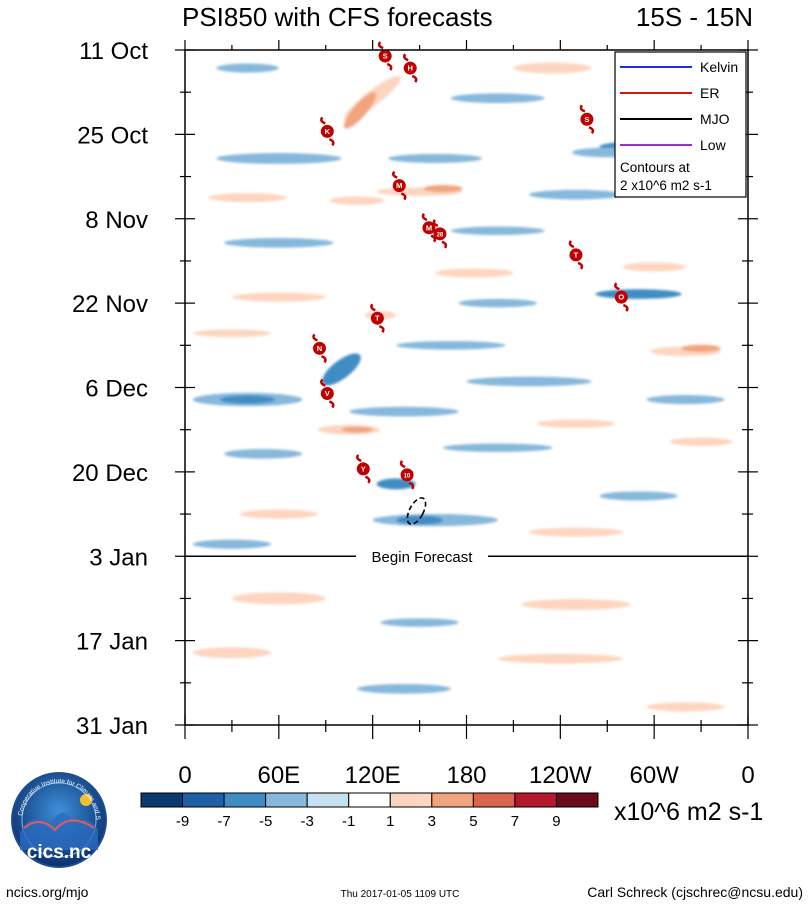 The height and width of the screenshot is (907, 809). Describe the element at coordinates (473, 821) in the screenshot. I see `colorbar-label: 5` at that location.